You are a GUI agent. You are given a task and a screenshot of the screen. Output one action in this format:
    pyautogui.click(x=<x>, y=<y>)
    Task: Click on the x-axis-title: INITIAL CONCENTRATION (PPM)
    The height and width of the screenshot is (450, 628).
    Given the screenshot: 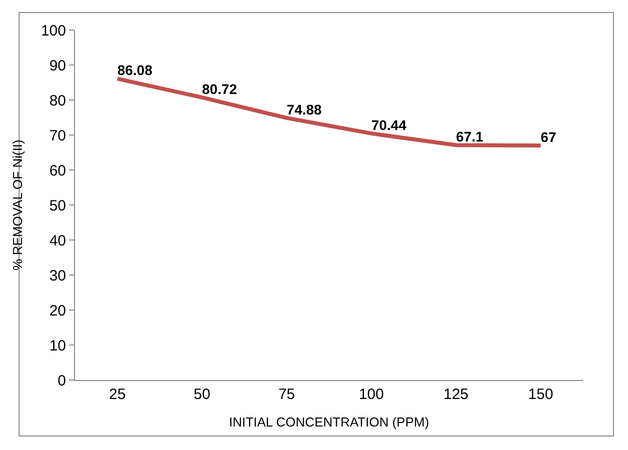 What is the action you would take?
    pyautogui.click(x=329, y=422)
    